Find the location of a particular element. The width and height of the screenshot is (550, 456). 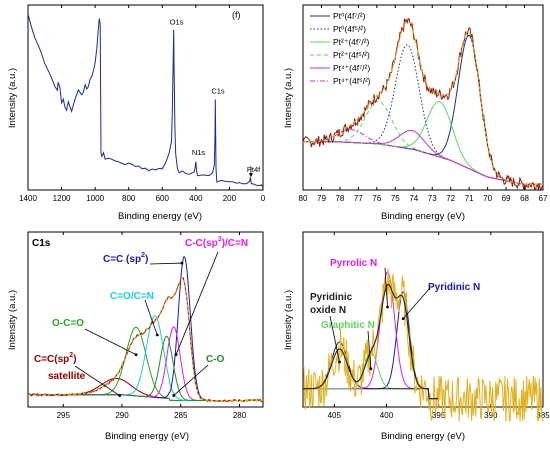

x-tick-label: 800 is located at coordinates (129, 198).